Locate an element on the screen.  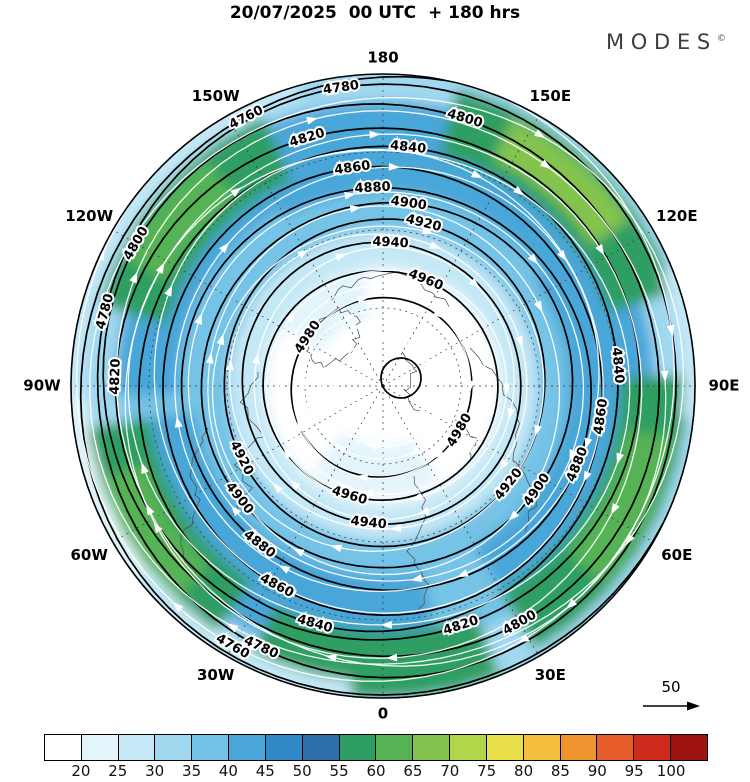
colorbar-tick-label: 100 is located at coordinates (671, 771).